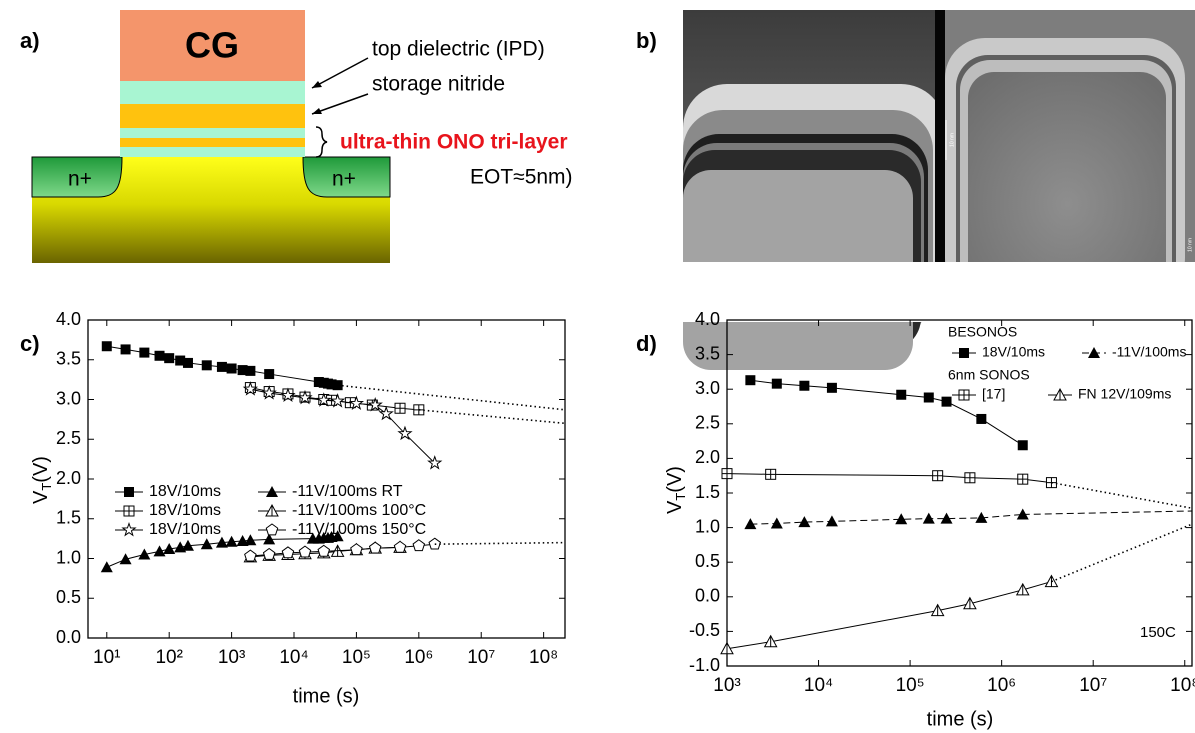 The image size is (1195, 733). What do you see at coordinates (41, 497) in the screenshot?
I see `y-label-part: V` at bounding box center [41, 497].